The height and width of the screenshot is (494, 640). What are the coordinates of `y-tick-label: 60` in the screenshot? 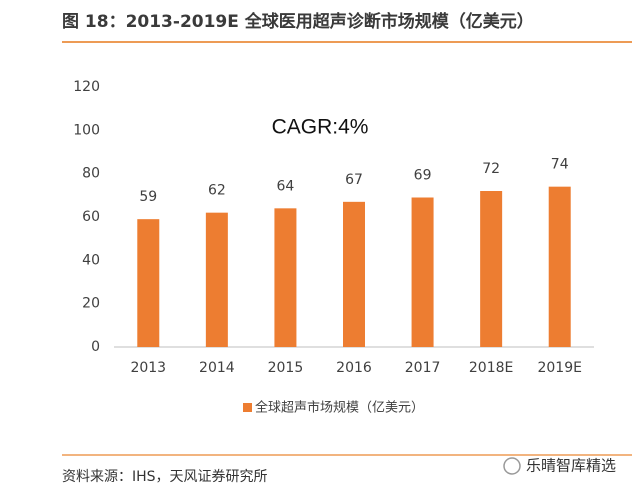 It's located at (91, 217).